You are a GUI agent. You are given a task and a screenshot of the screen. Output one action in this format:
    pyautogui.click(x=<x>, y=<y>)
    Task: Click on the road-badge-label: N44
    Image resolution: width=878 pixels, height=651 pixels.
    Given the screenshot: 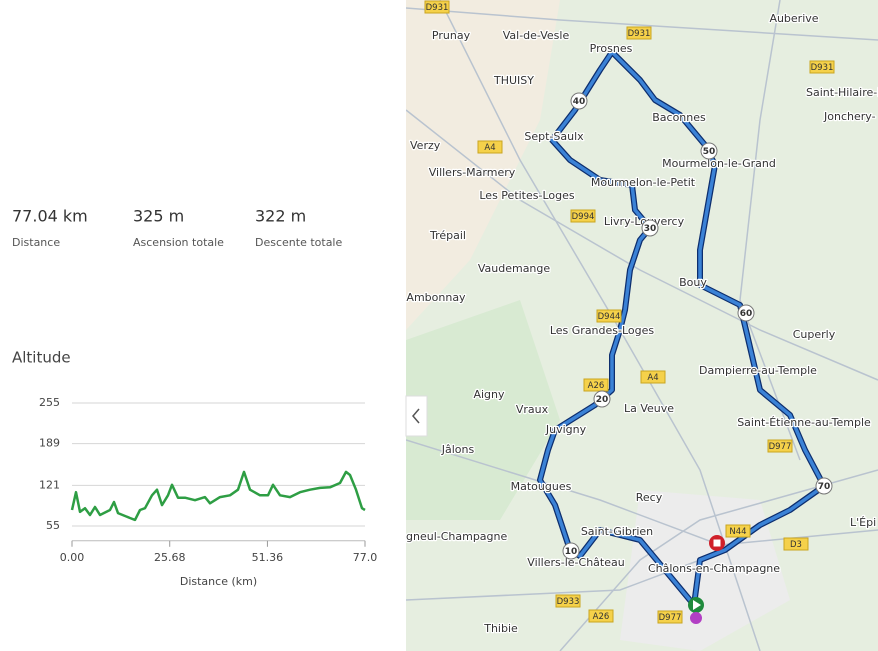 What is the action you would take?
    pyautogui.click(x=737, y=532)
    